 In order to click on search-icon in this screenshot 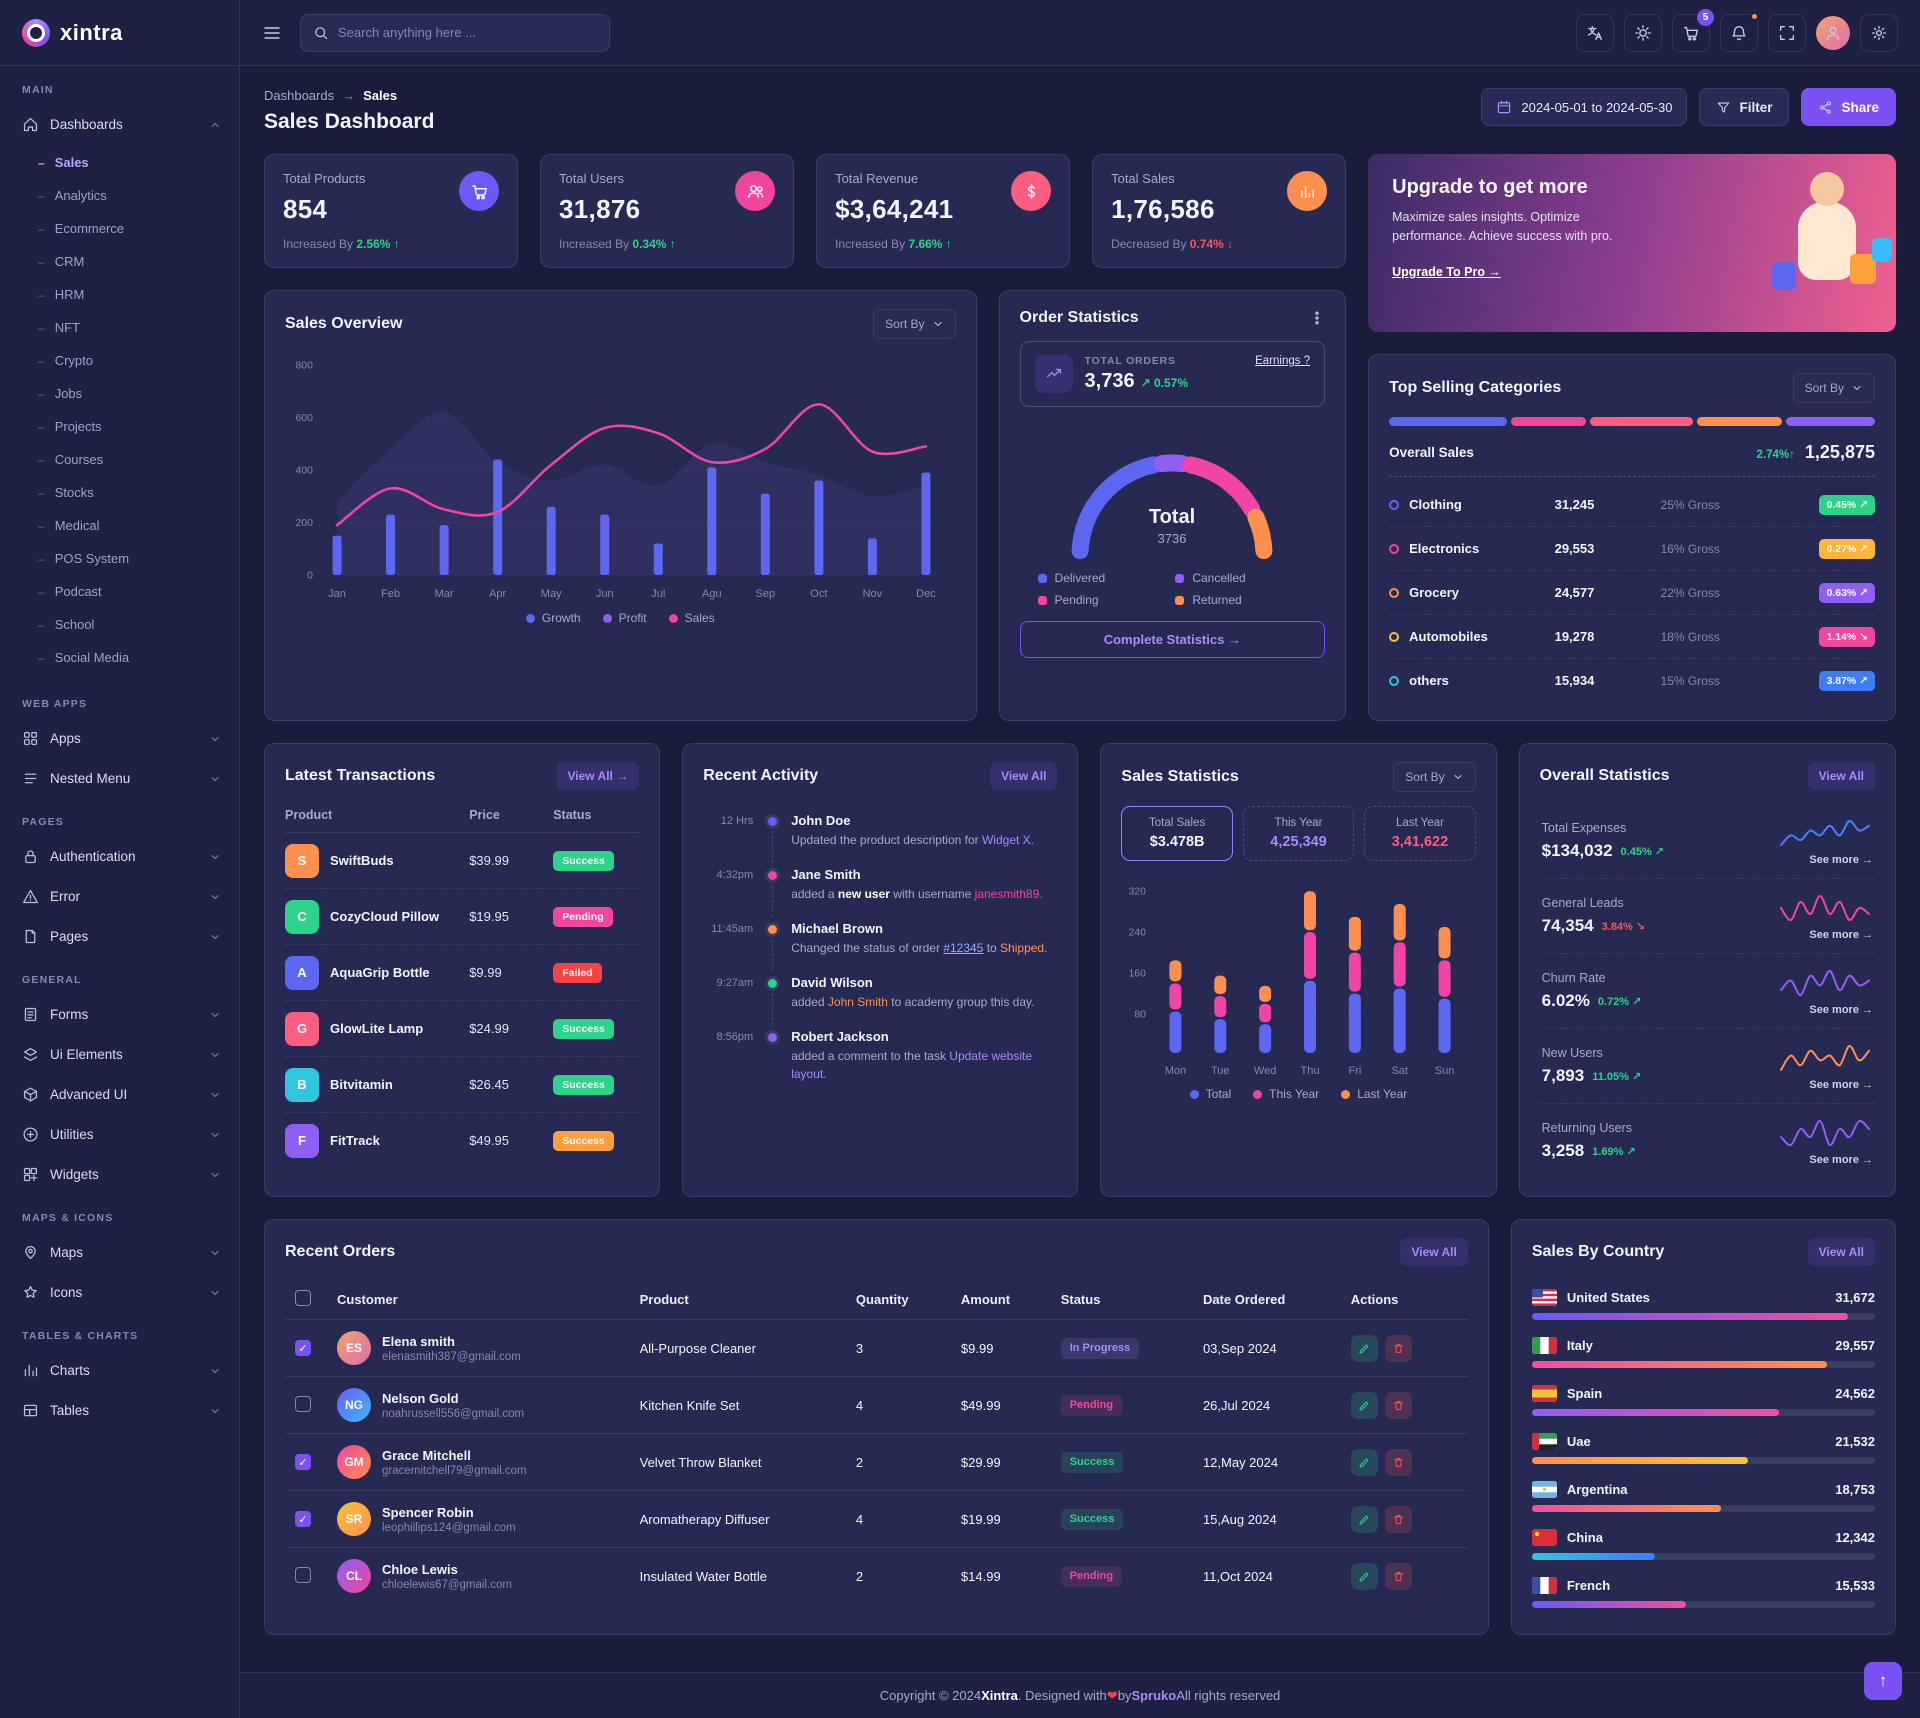, I will do `click(321, 33)`.